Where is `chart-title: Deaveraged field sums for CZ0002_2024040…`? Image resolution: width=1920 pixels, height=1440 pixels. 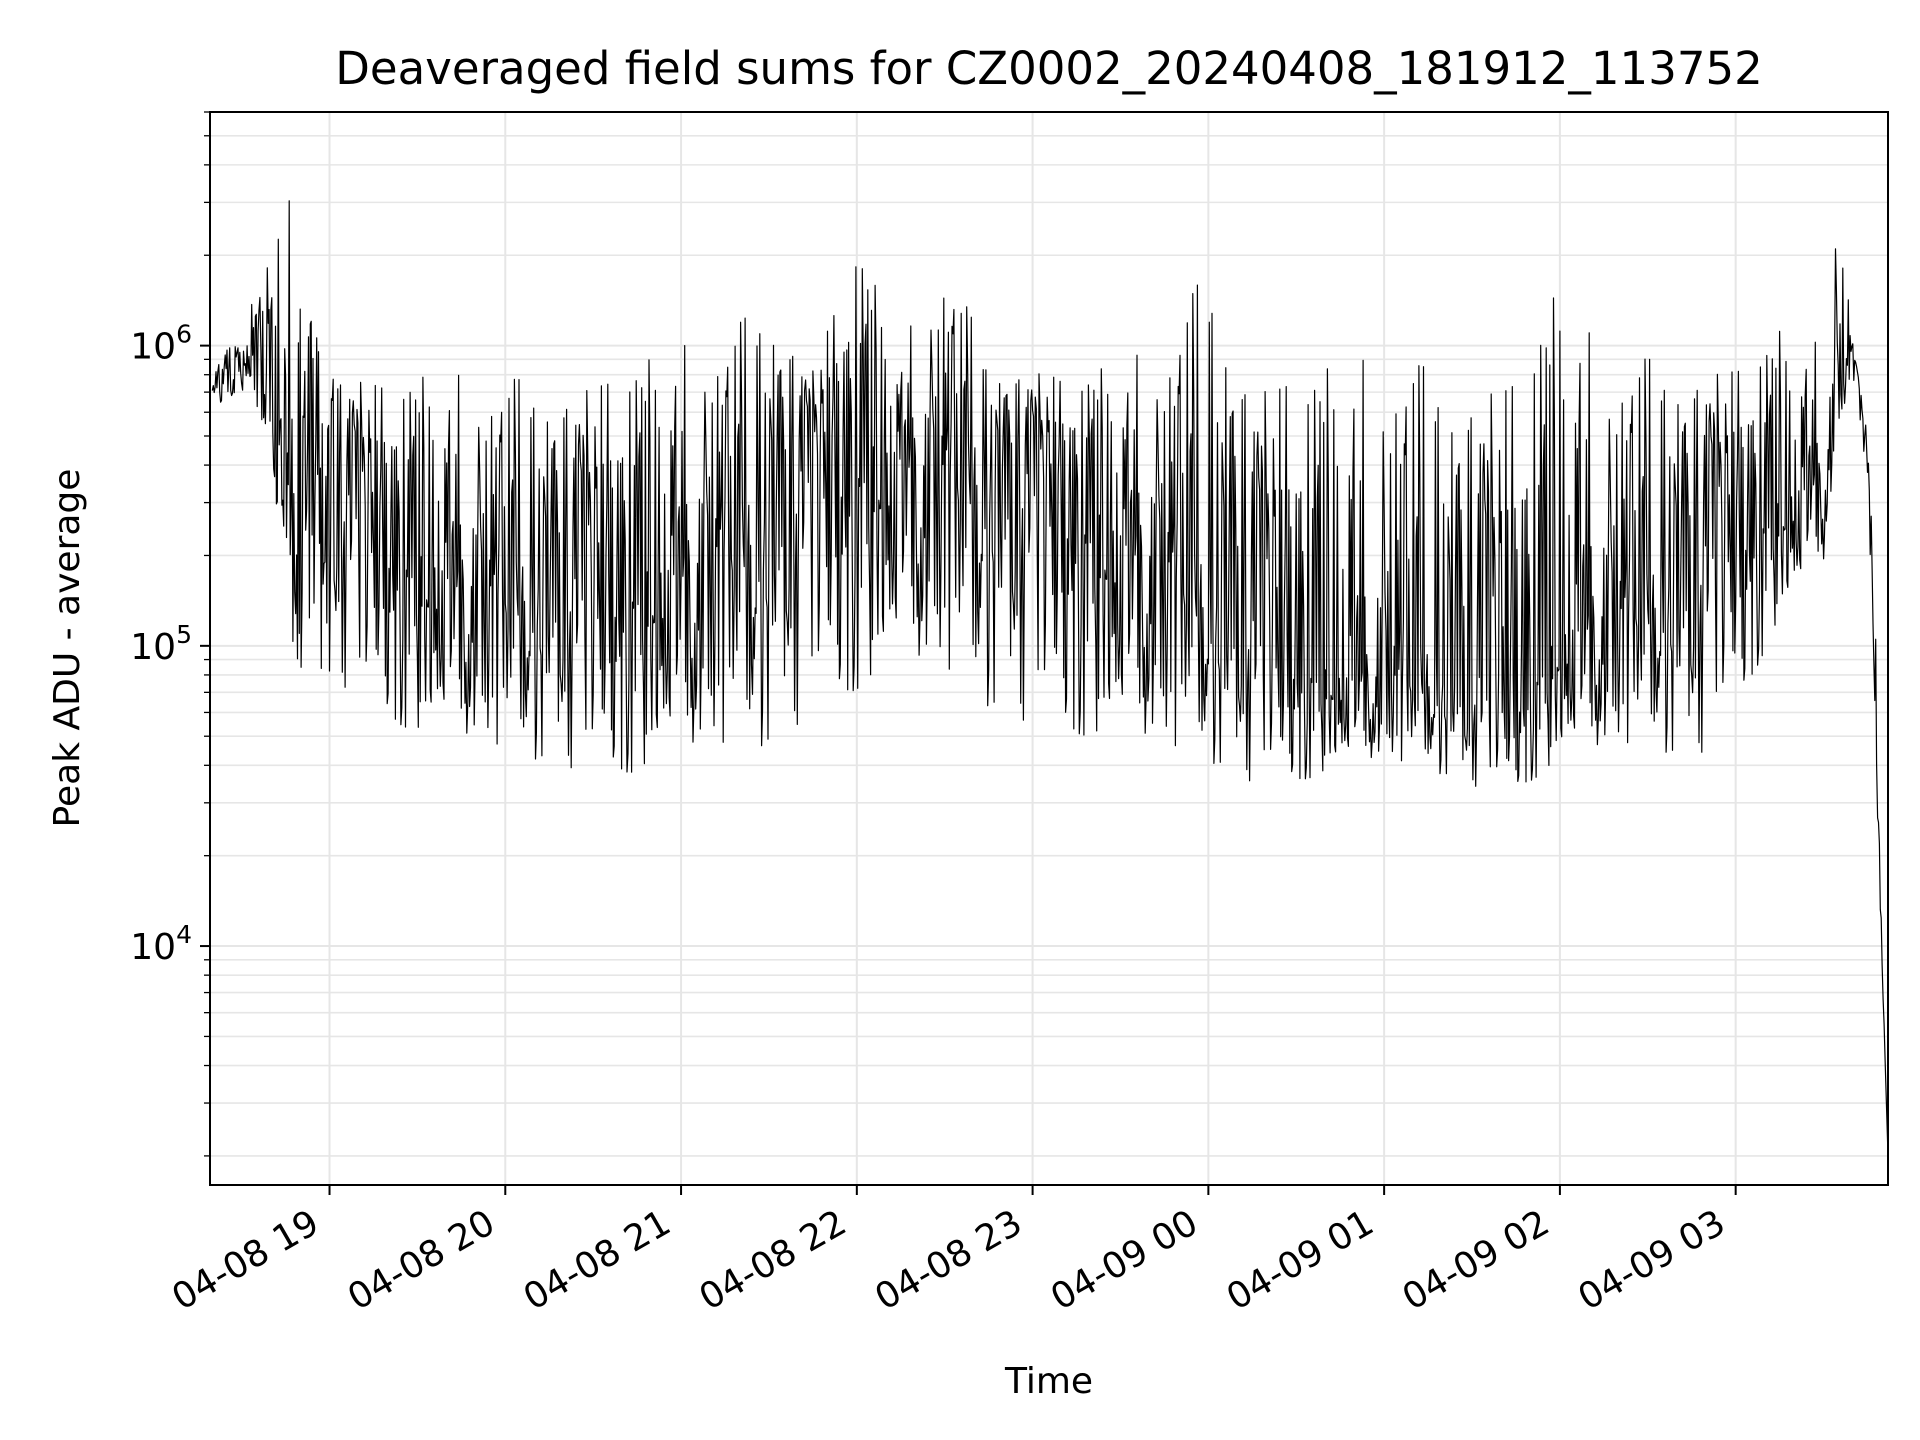 chart-title: Deaveraged field sums for CZ0002_2024040… is located at coordinates (1048, 68).